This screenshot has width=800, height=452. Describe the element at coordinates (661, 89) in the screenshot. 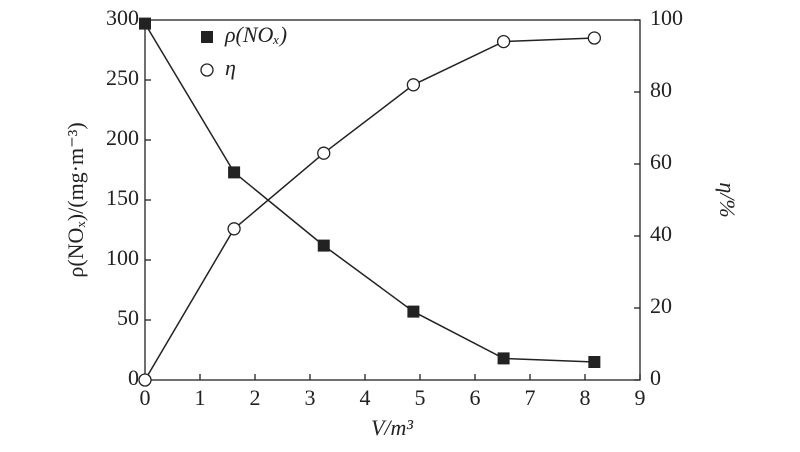

I see `y2-tick-label: 80` at that location.